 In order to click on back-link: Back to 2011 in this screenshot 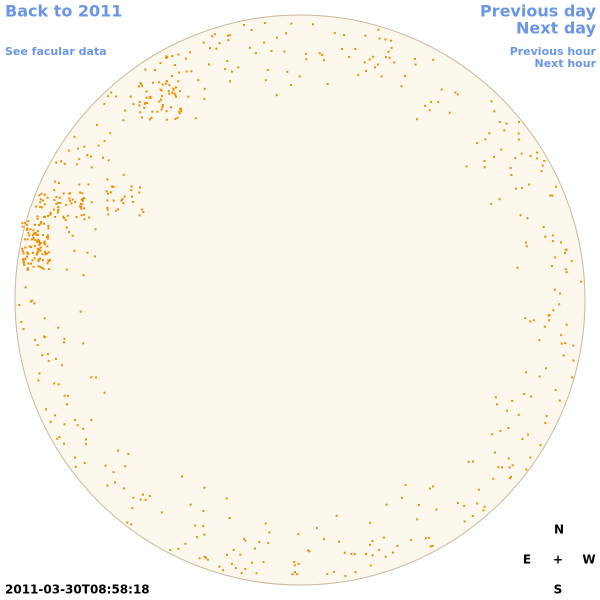, I will do `click(63, 11)`.